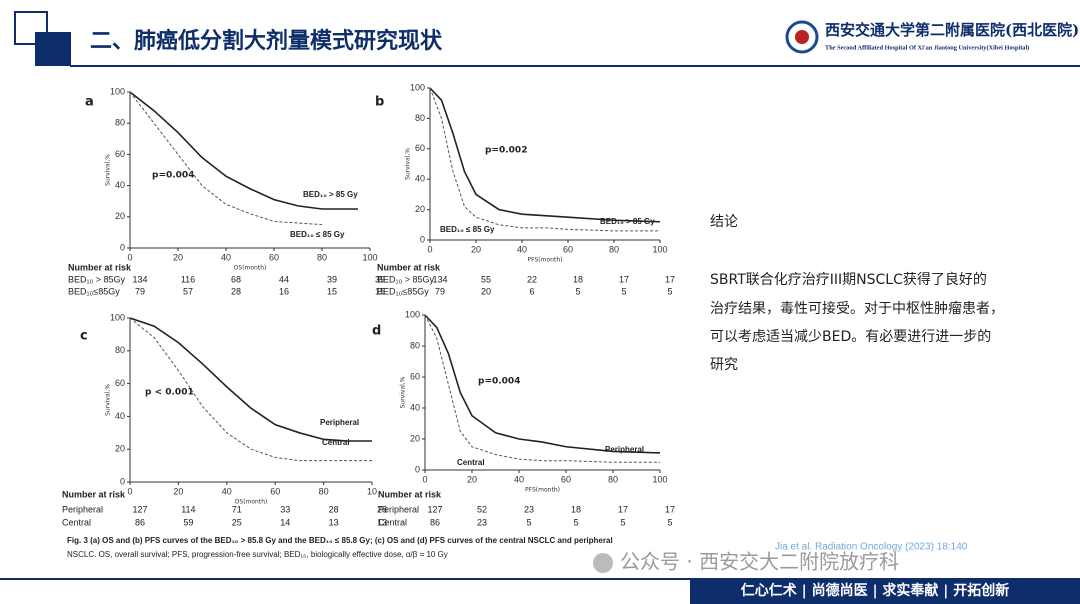  Describe the element at coordinates (236, 279) in the screenshot. I see `risk-count: 68` at that location.